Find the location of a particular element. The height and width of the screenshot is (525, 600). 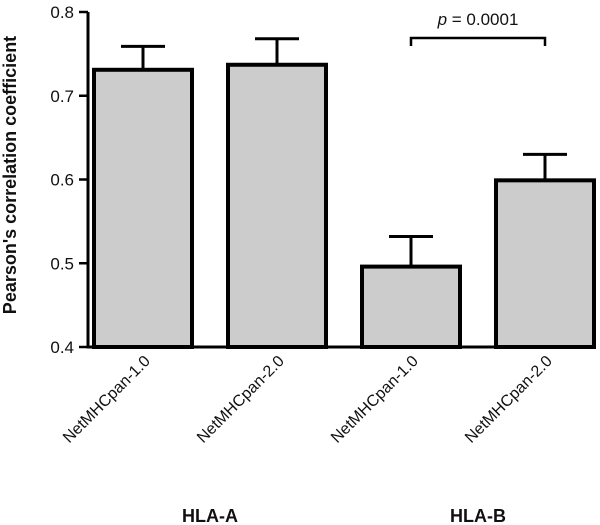

y-tick-label: 0.5 is located at coordinates (62, 263).